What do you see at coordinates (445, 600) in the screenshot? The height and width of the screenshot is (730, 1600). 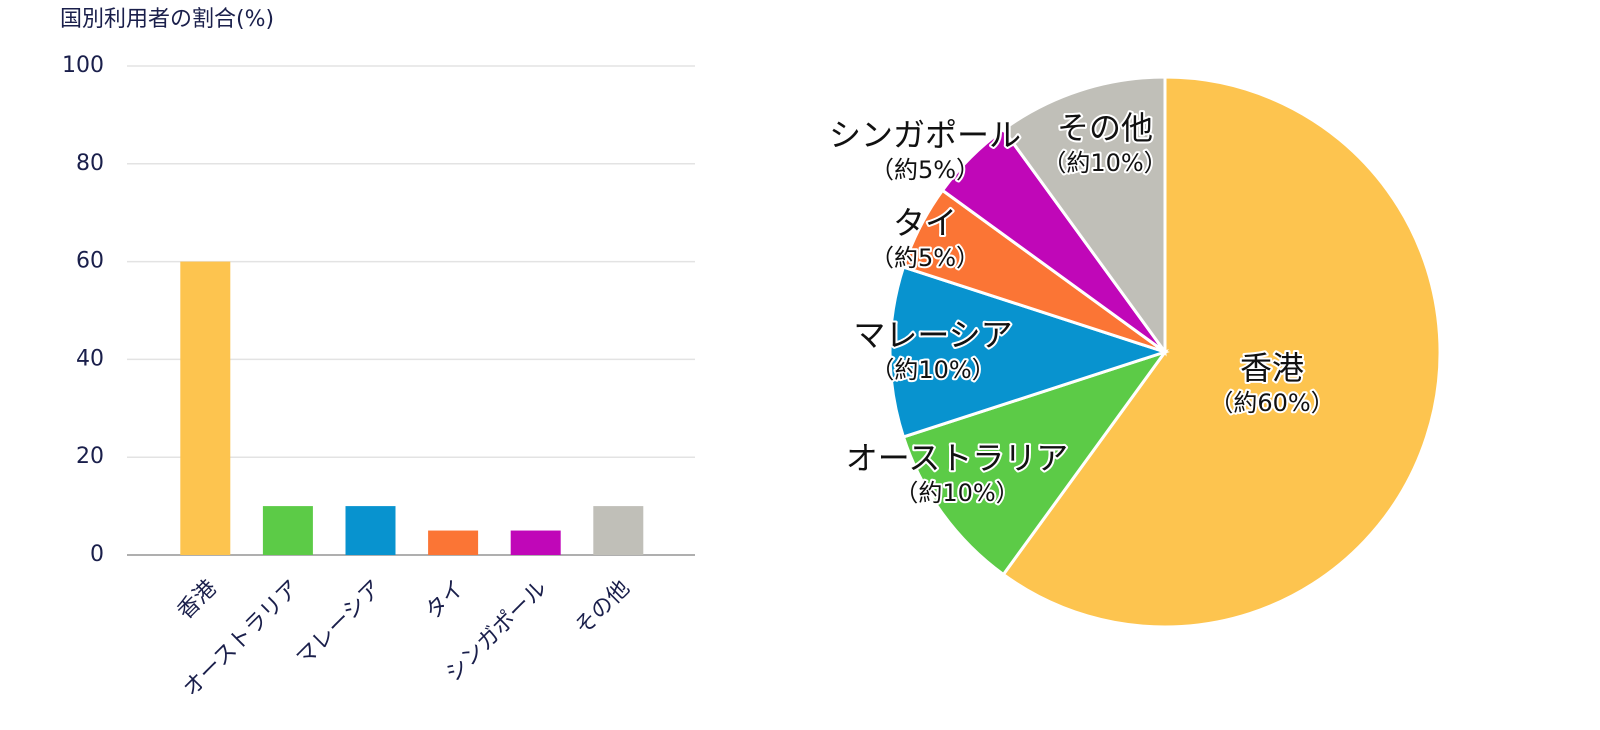 I see `x-tick-label: タイ` at bounding box center [445, 600].